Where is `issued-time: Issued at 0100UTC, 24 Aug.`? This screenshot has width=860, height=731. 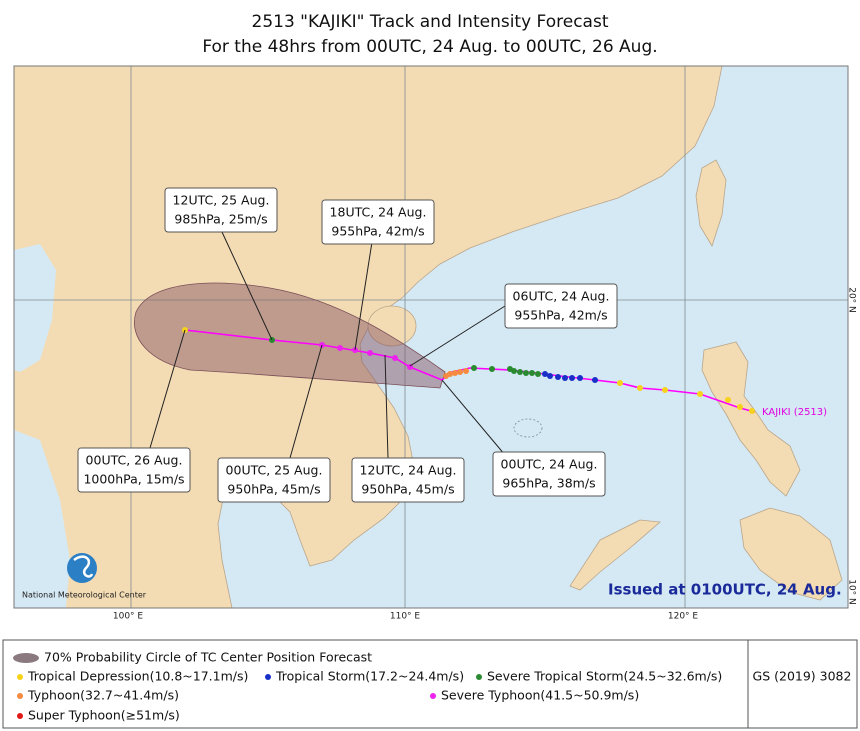
issued-time: Issued at 0100UTC, 24 Aug. is located at coordinates (725, 590).